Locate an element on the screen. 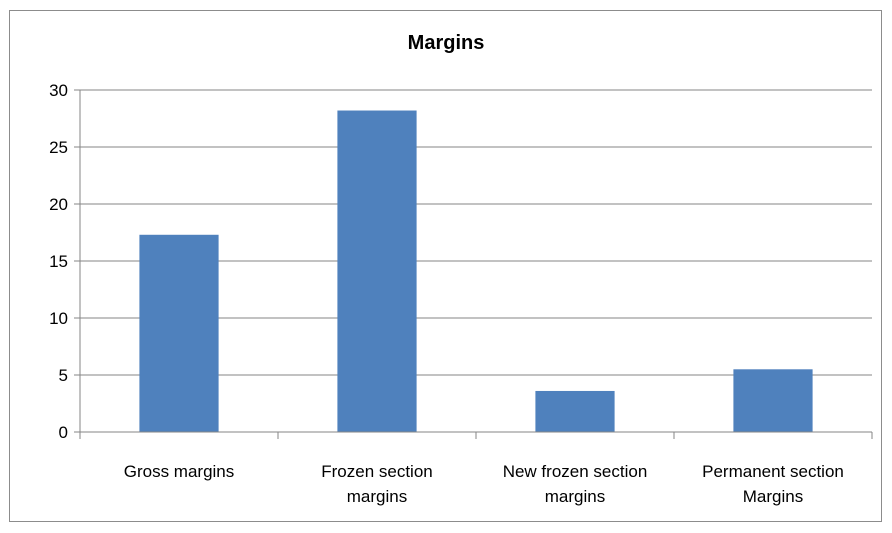 The height and width of the screenshot is (533, 892). chart-title: Margins is located at coordinates (446, 43).